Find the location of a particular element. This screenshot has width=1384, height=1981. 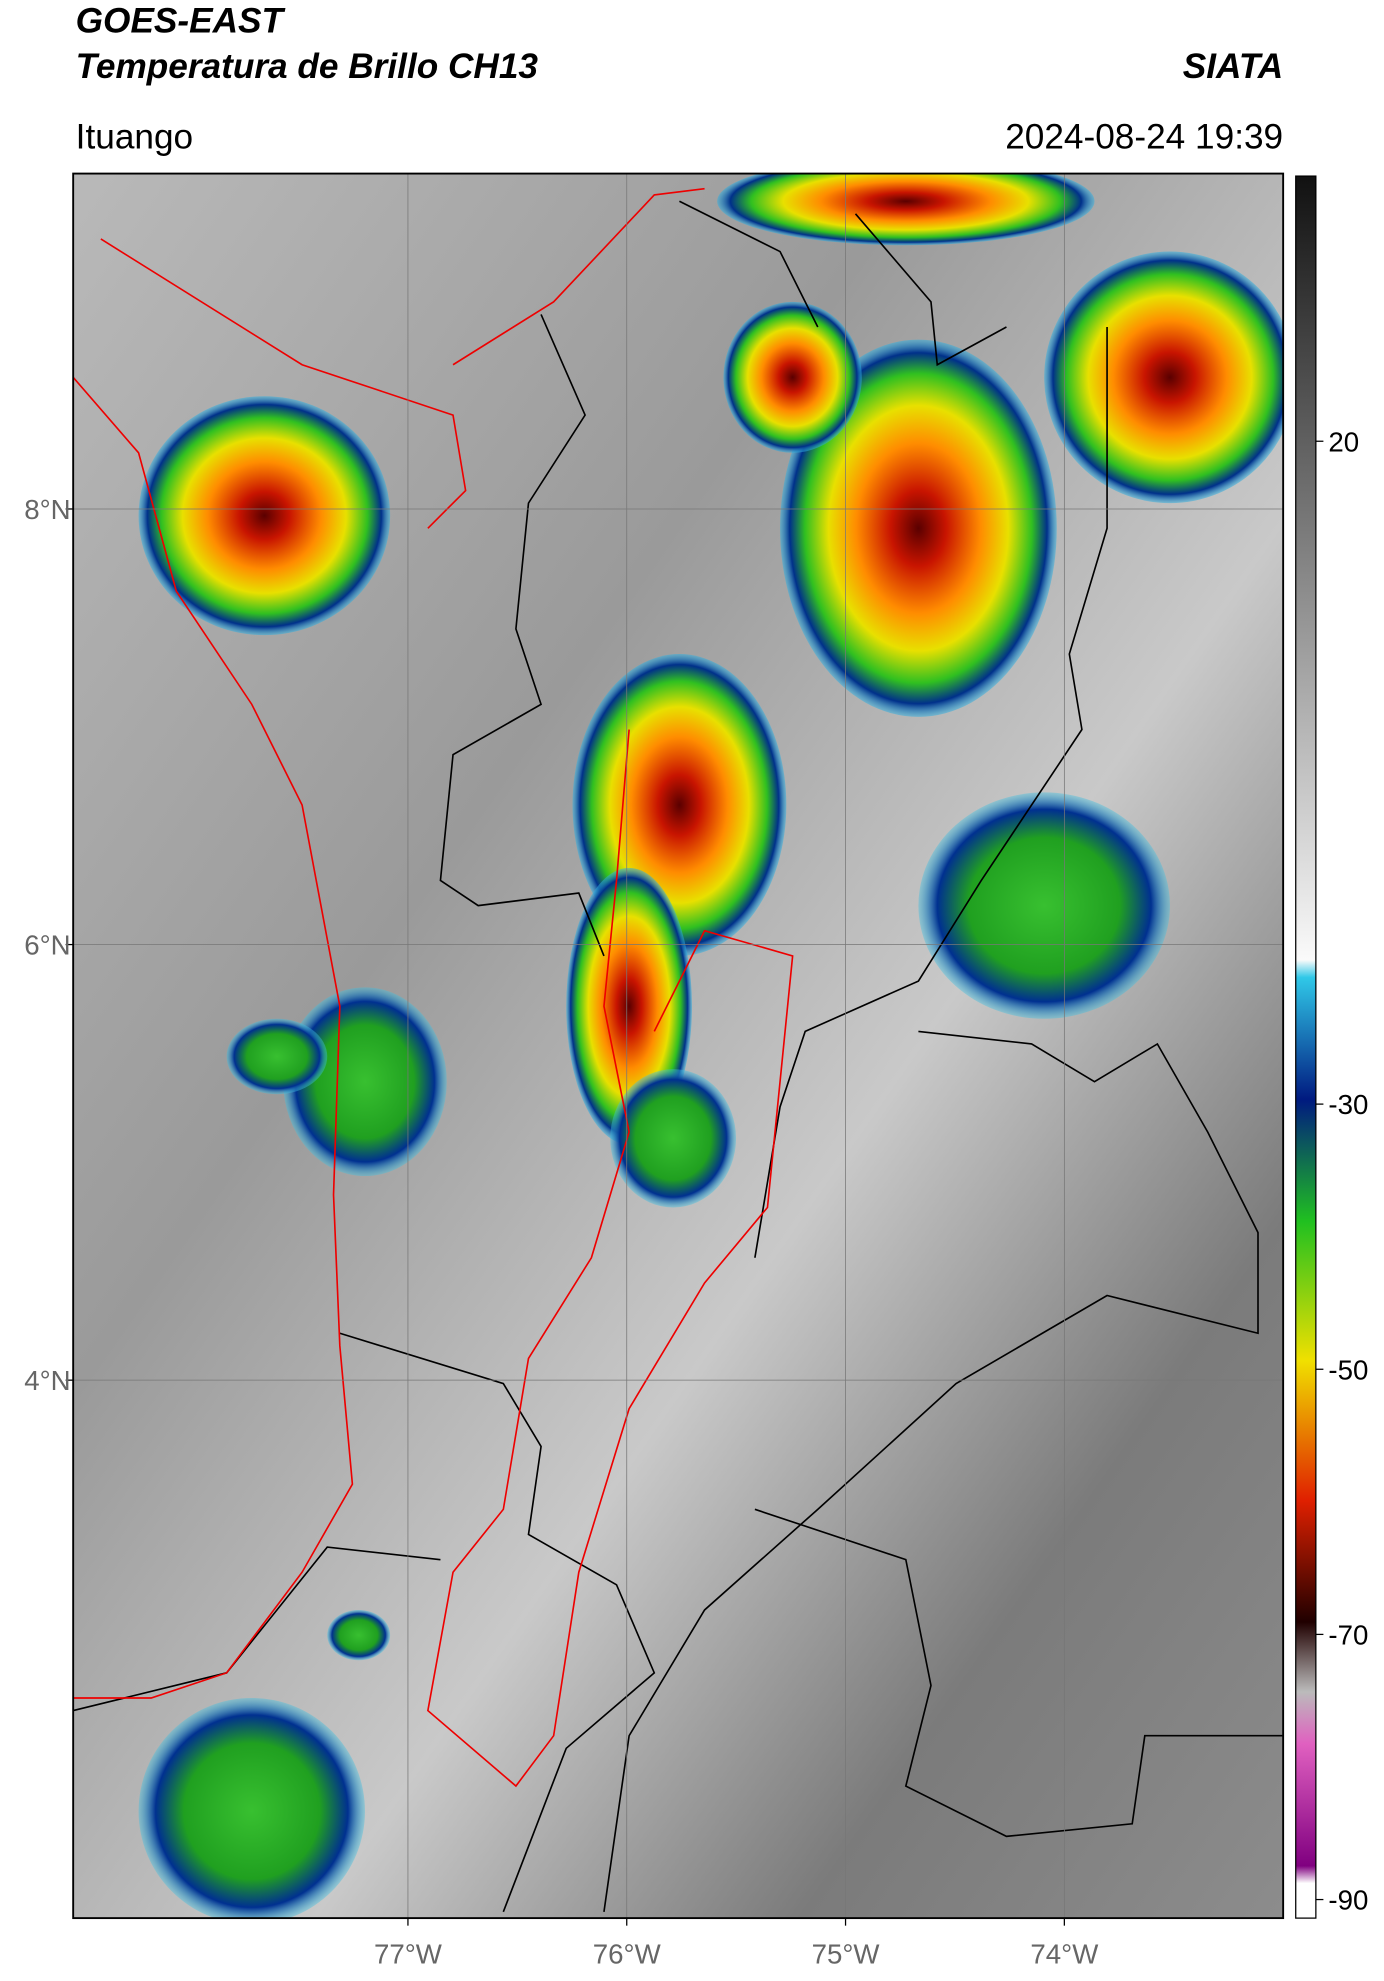

location: Ituango is located at coordinates (134, 136).